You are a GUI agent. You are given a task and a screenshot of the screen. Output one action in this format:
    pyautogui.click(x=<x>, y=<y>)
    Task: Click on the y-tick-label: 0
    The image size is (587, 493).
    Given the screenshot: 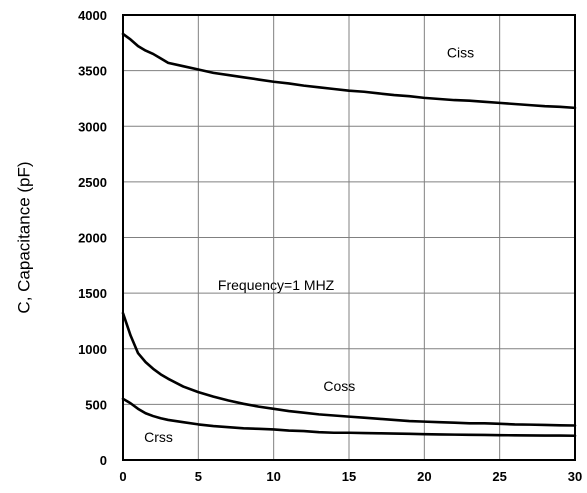 What is the action you would take?
    pyautogui.click(x=103, y=460)
    